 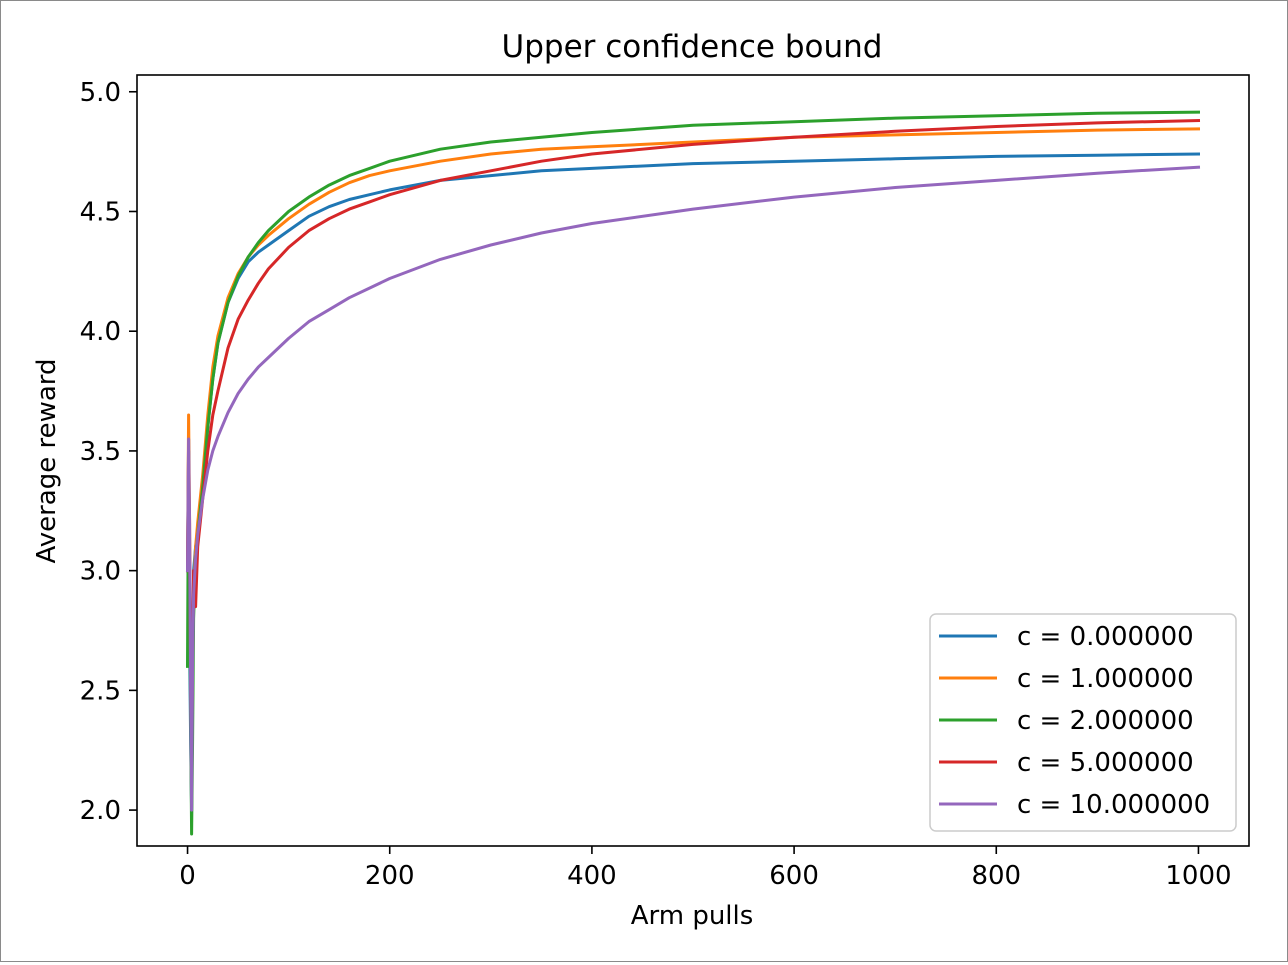 I want to click on x-tick-label: 800, so click(x=996, y=876).